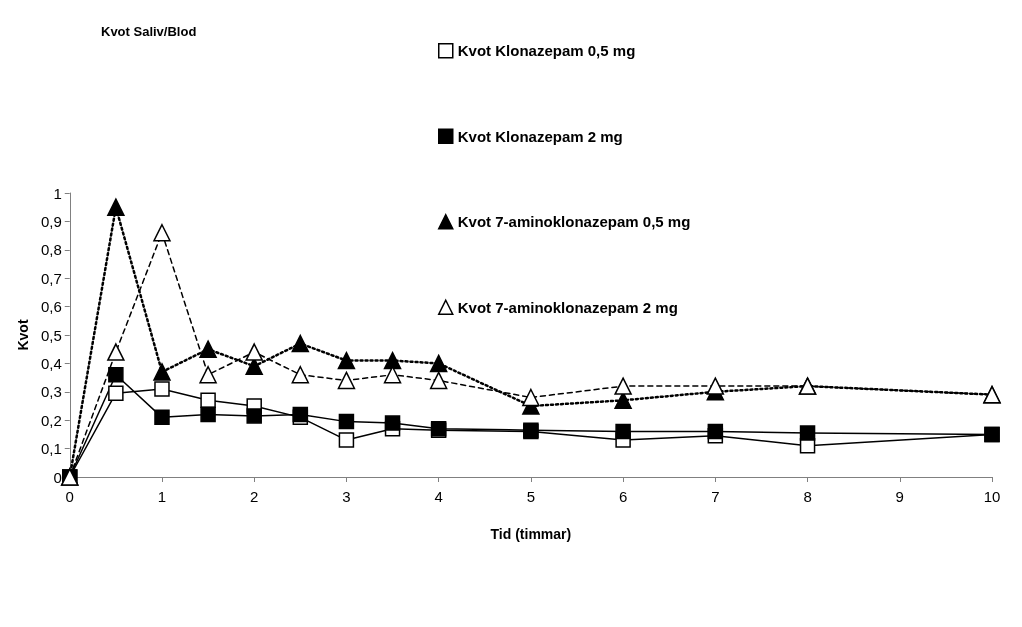  What do you see at coordinates (531, 496) in the screenshot?
I see `x-tick-label: 5` at bounding box center [531, 496].